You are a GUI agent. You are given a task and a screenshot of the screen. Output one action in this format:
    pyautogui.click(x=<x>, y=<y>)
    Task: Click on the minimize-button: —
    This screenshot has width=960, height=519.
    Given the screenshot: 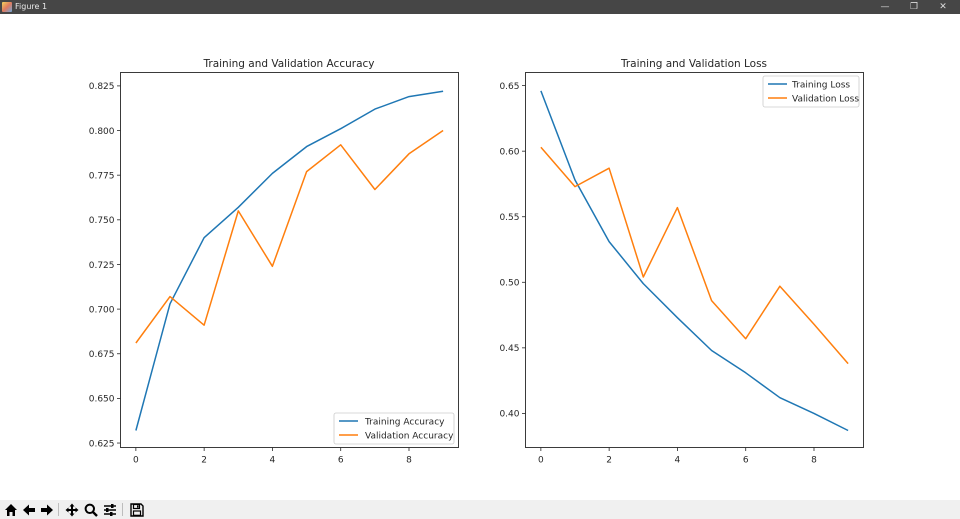 What is the action you would take?
    pyautogui.click(x=885, y=7)
    